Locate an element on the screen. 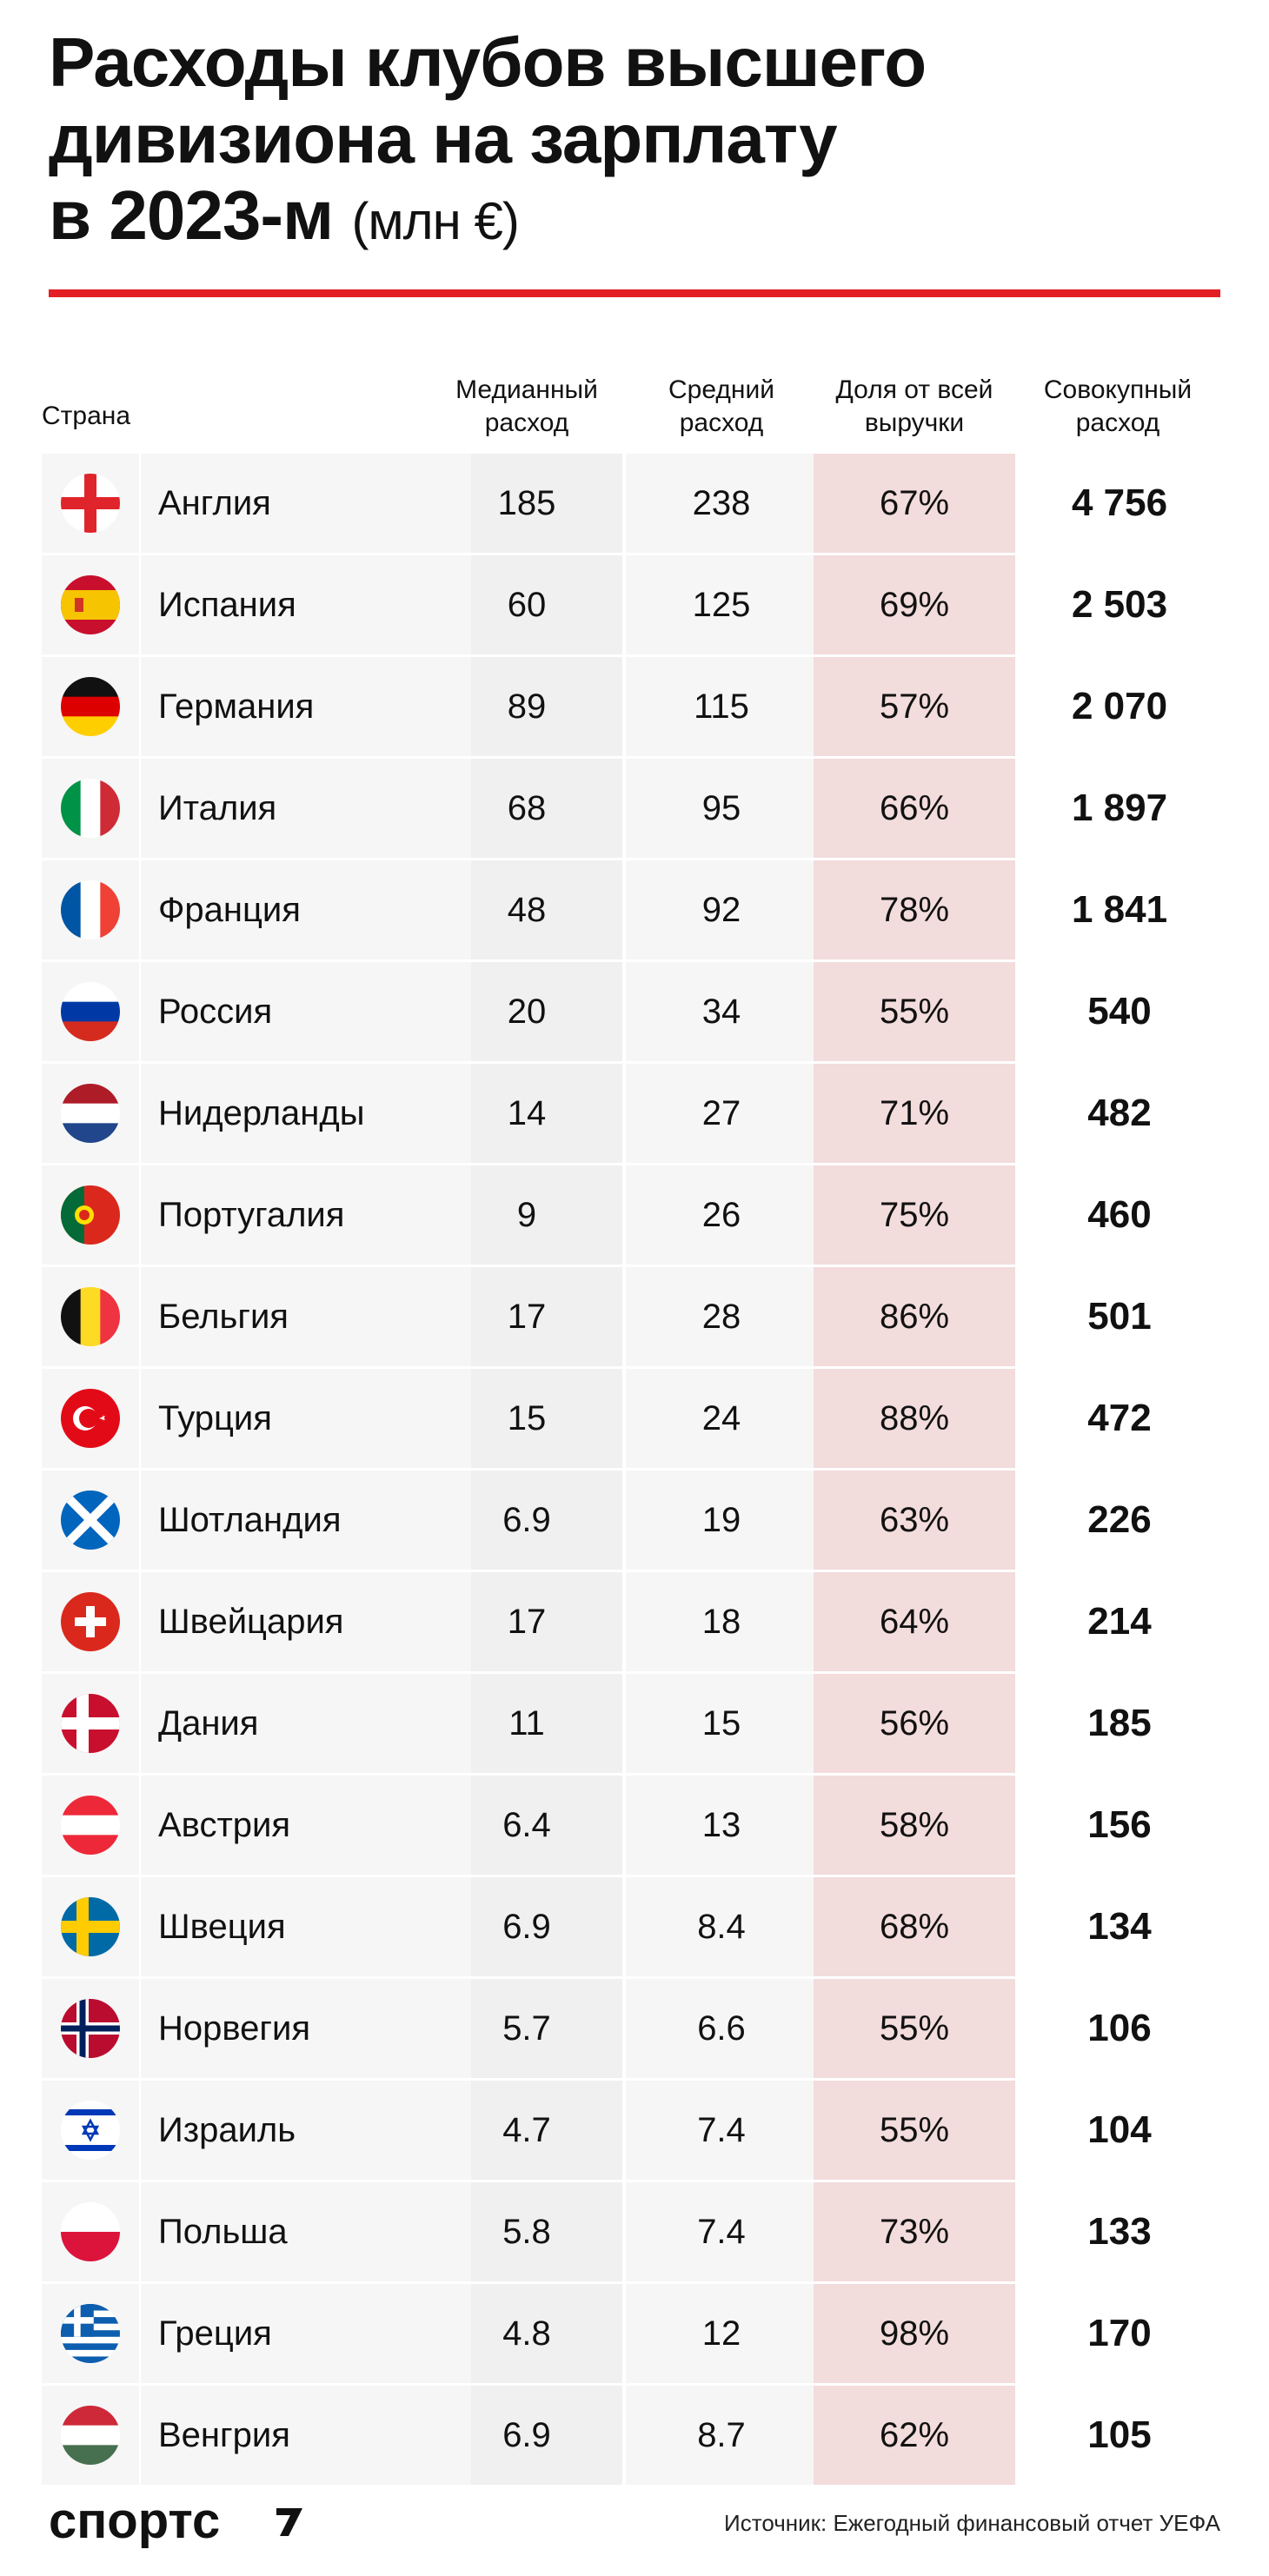 This screenshot has height=2576, width=1269. header-total-line-2: расход is located at coordinates (1118, 422).